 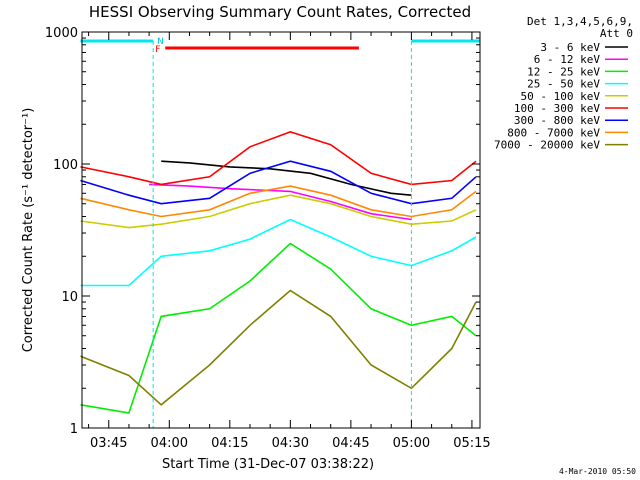 I want to click on x-tick-label: 05:15, so click(x=471, y=443).